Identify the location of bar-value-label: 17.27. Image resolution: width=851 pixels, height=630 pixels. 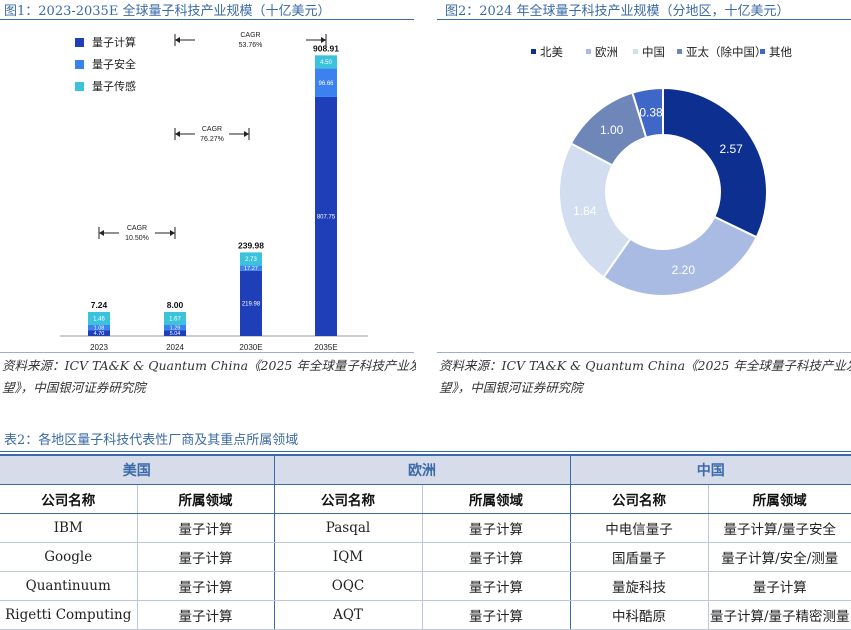
(251, 269).